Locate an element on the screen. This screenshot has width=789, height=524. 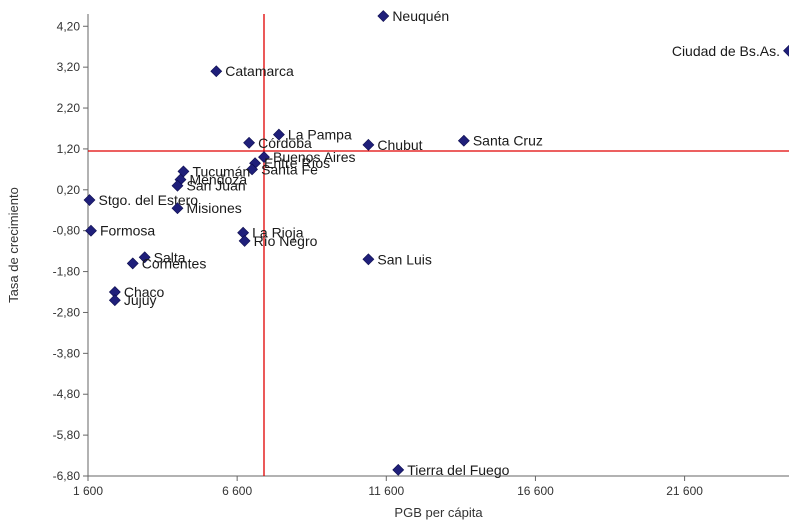
x-tick-label: 11 600 is located at coordinates (386, 491).